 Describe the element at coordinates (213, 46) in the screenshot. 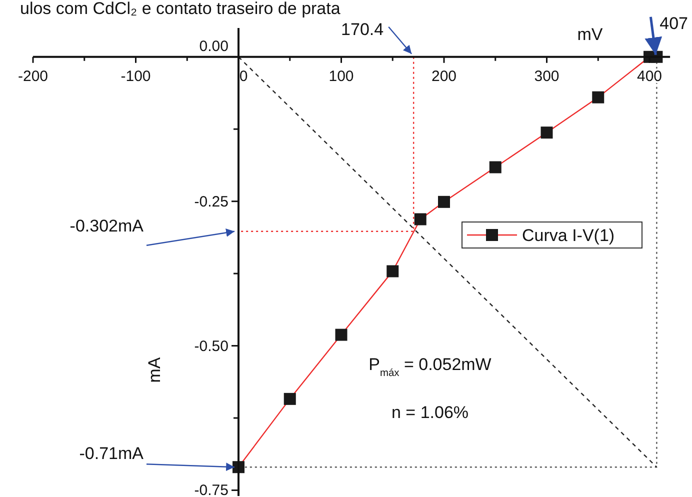

I see `y-tick-label: 0.00` at that location.